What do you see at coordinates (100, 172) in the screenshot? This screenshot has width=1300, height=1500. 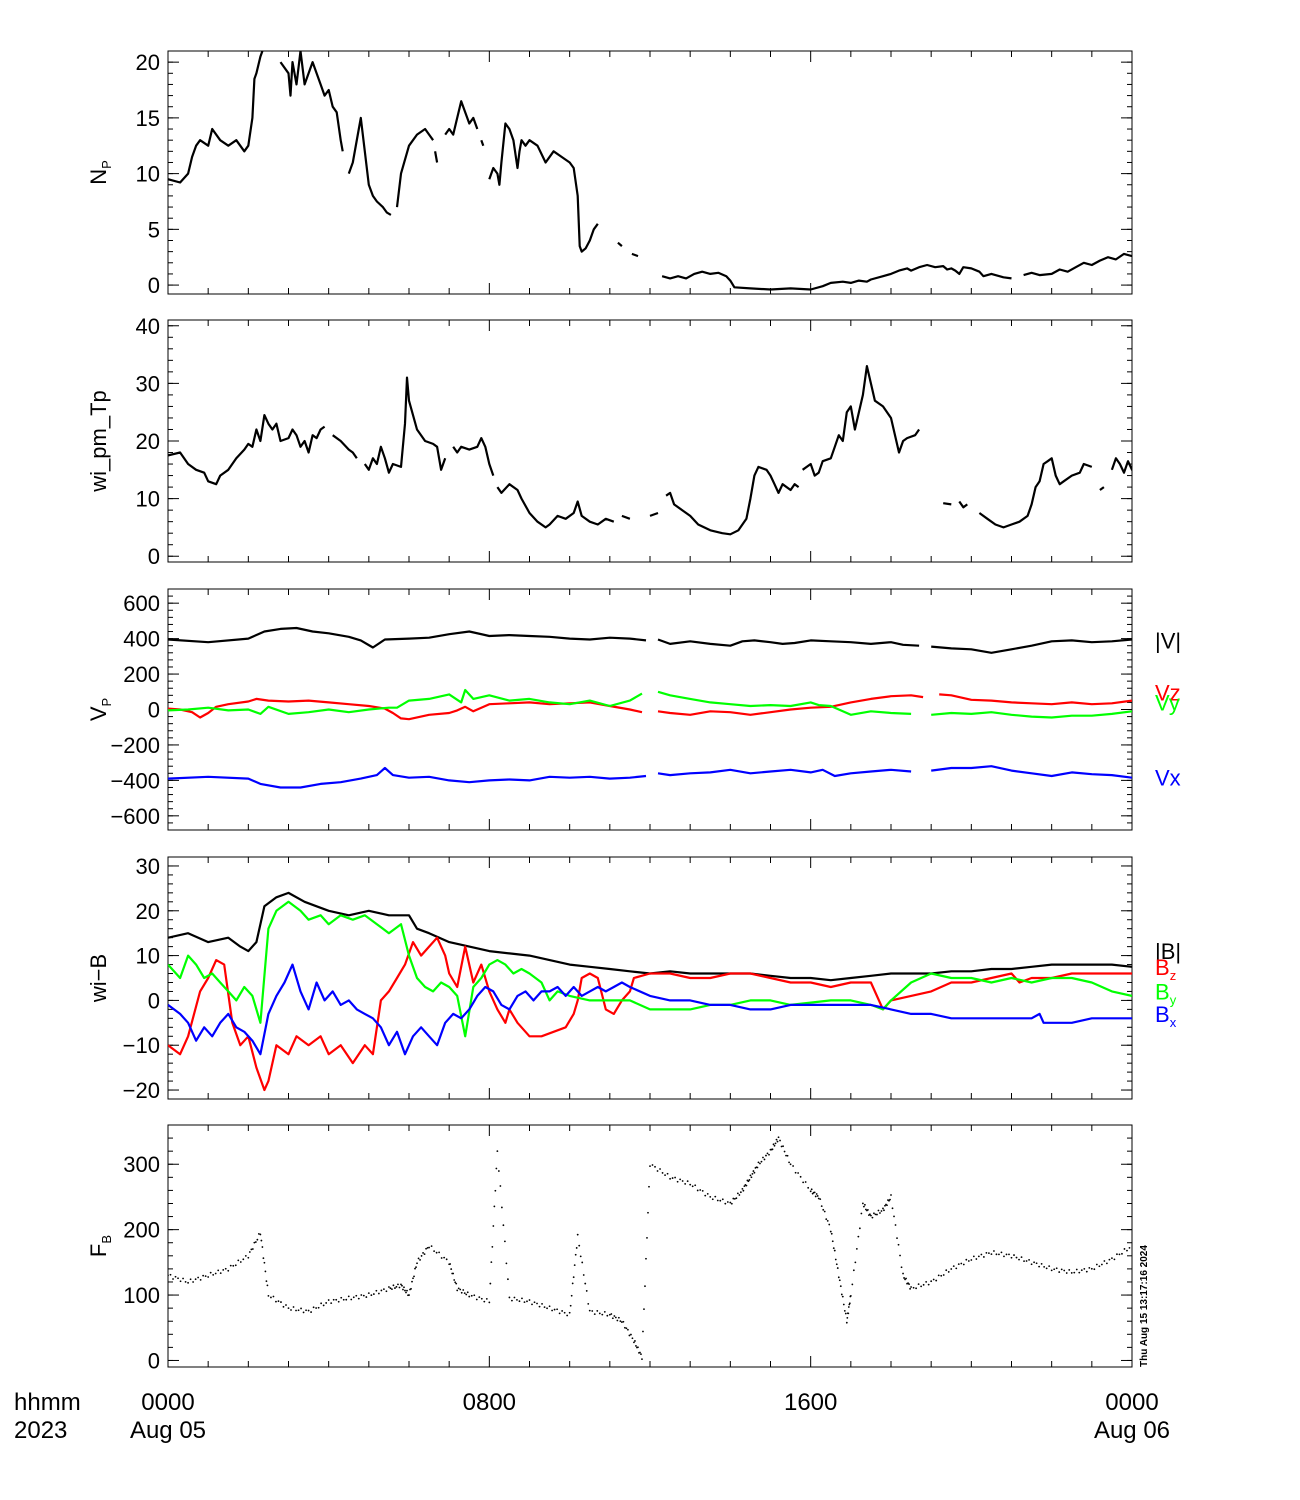 I see `y-axis-label: NP` at bounding box center [100, 172].